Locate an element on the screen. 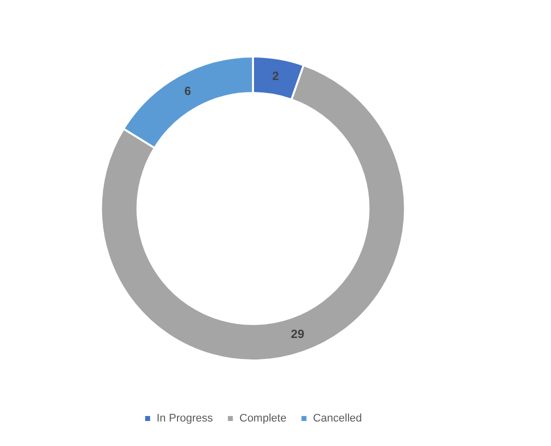  legend-label: In Progress is located at coordinates (185, 418).